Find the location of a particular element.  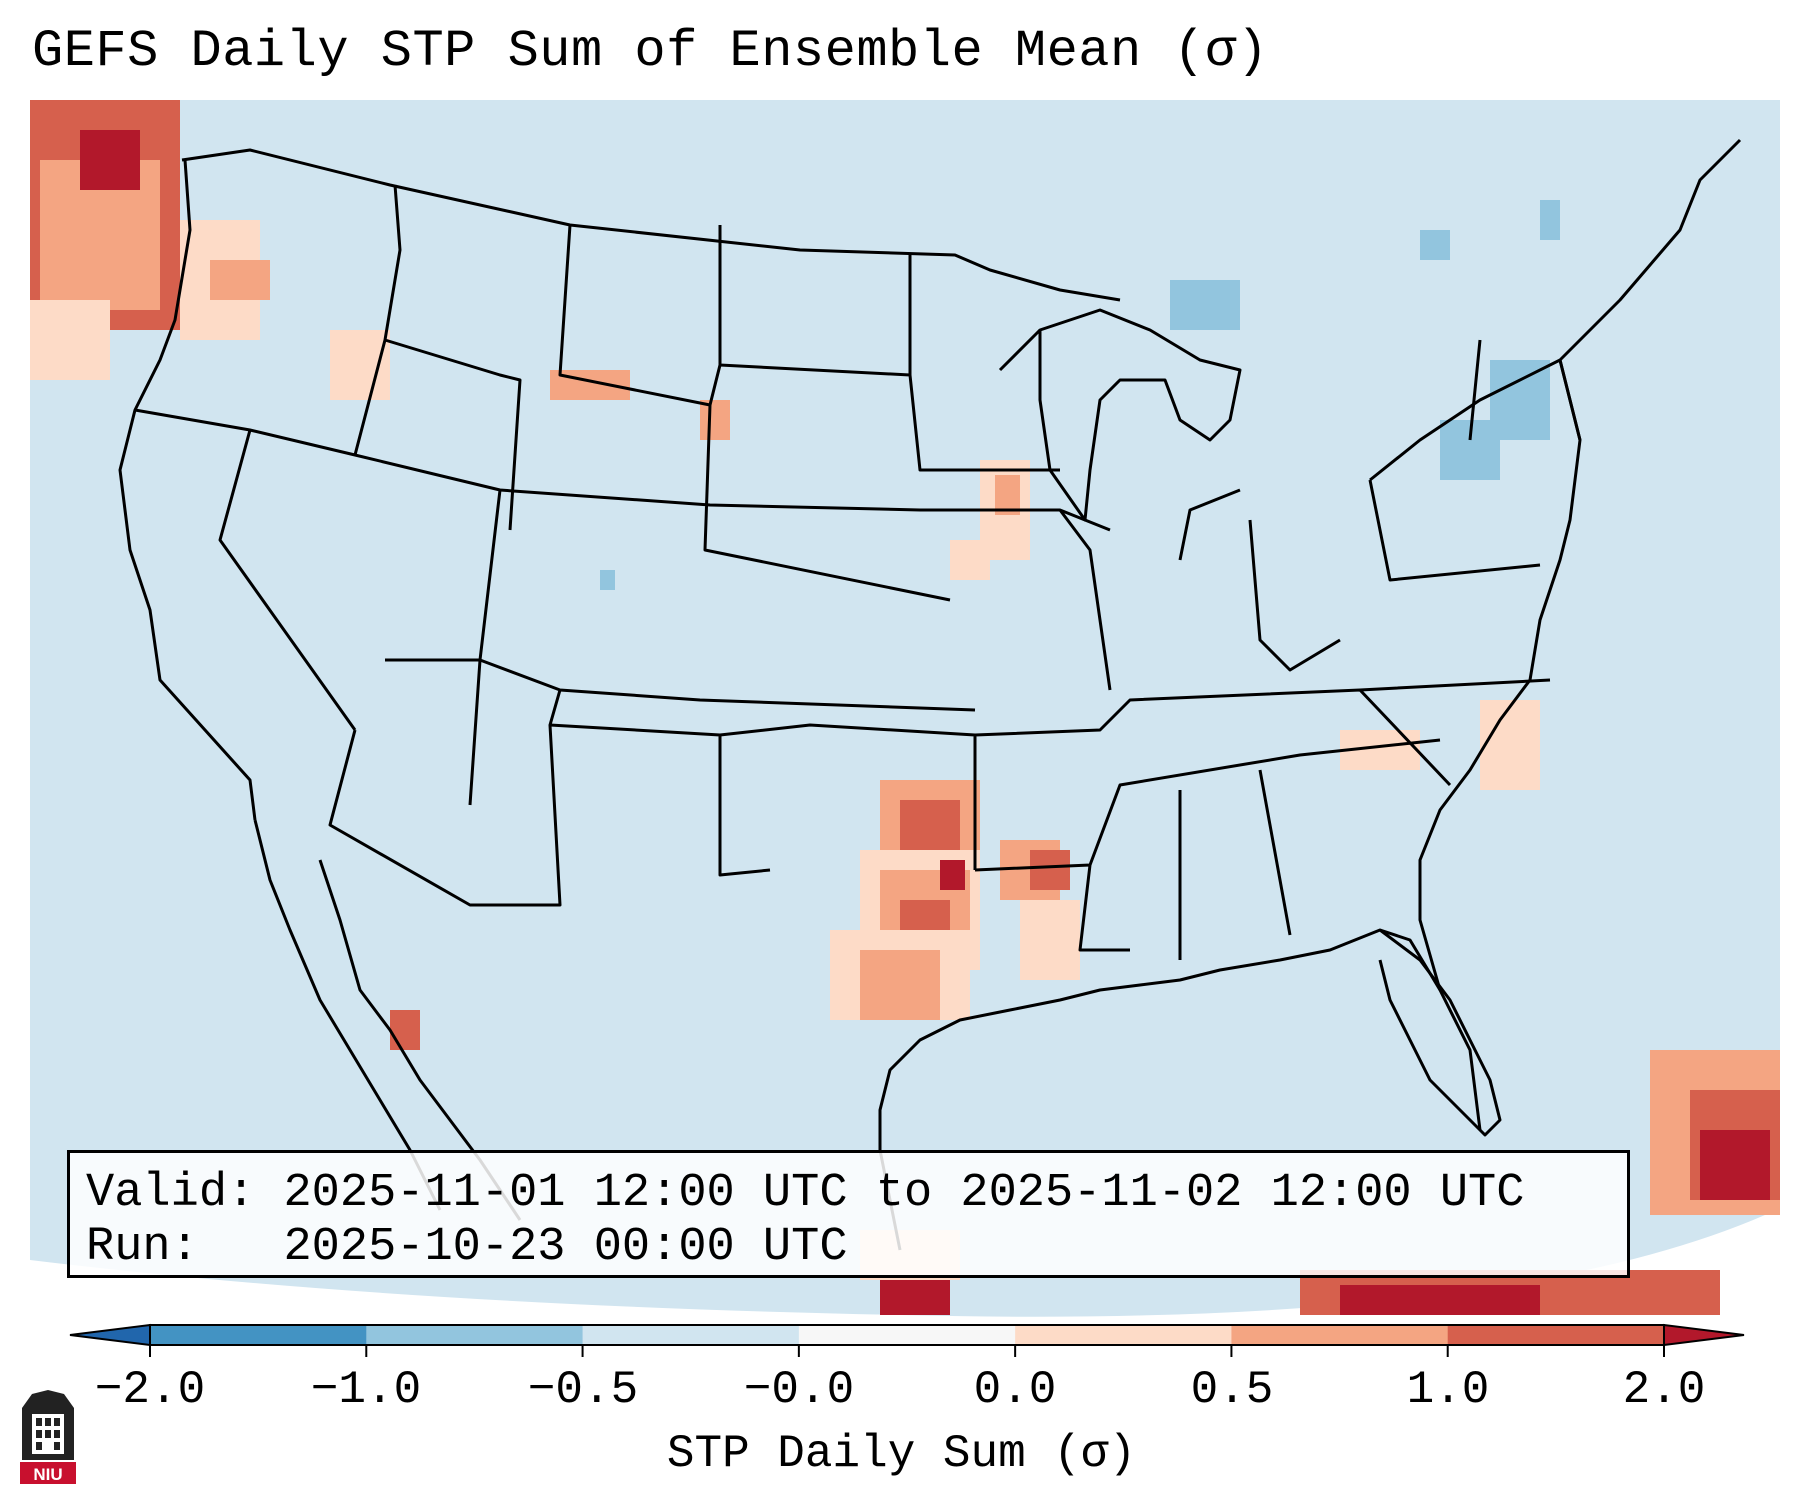

colorbar-tick-label: 2.0 is located at coordinates (1664, 1390).